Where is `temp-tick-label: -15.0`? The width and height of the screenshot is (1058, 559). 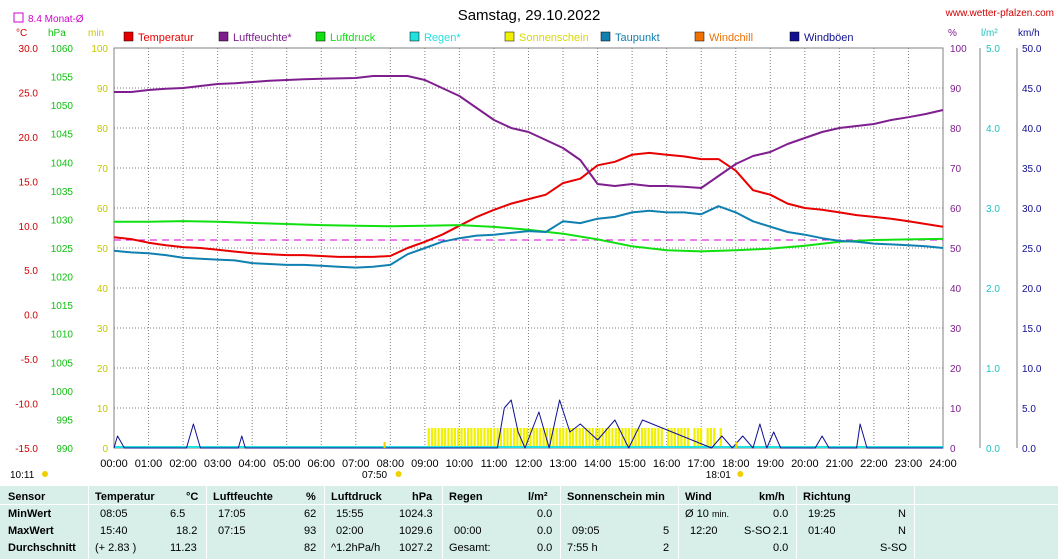 temp-tick-label: -15.0 is located at coordinates (26, 449).